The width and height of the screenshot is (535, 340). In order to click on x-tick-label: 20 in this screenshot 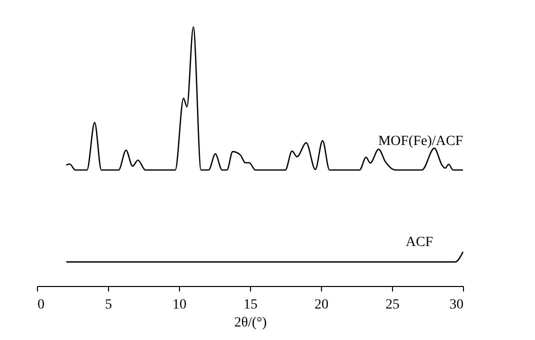, I will do `click(321, 305)`.